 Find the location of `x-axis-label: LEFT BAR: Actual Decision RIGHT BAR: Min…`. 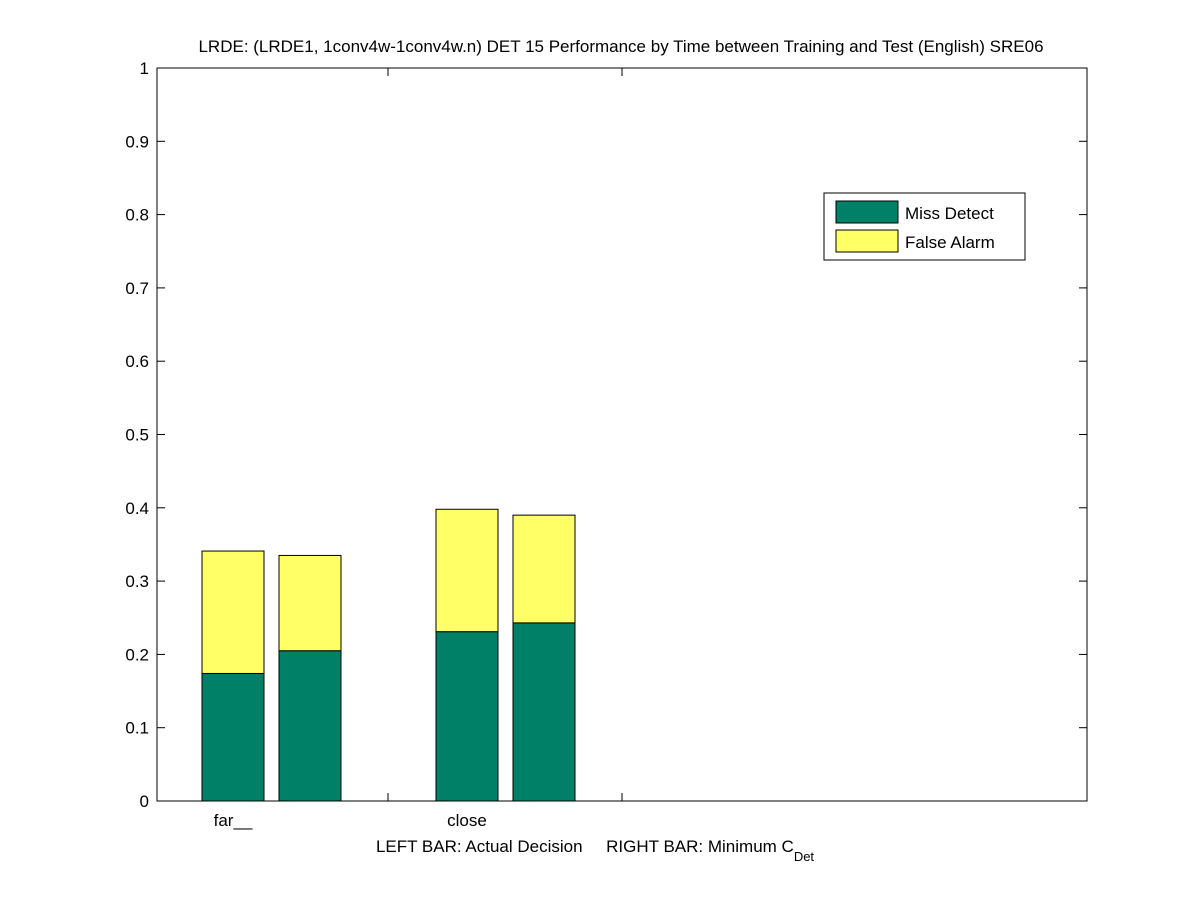

x-axis-label: LEFT BAR: Actual Decision RIGHT BAR: Min… is located at coordinates (595, 850).